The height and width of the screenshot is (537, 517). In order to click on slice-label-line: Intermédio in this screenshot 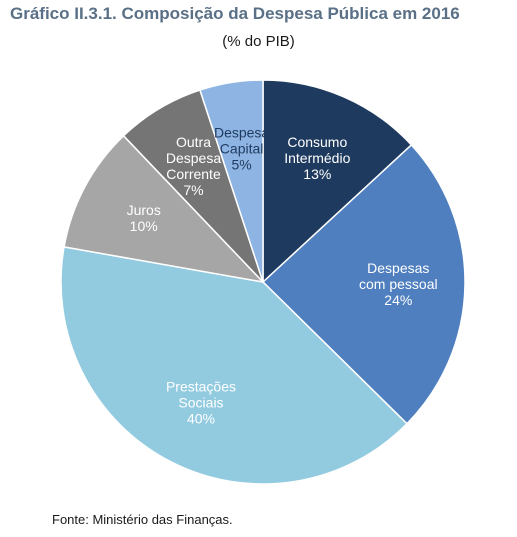, I will do `click(317, 158)`.